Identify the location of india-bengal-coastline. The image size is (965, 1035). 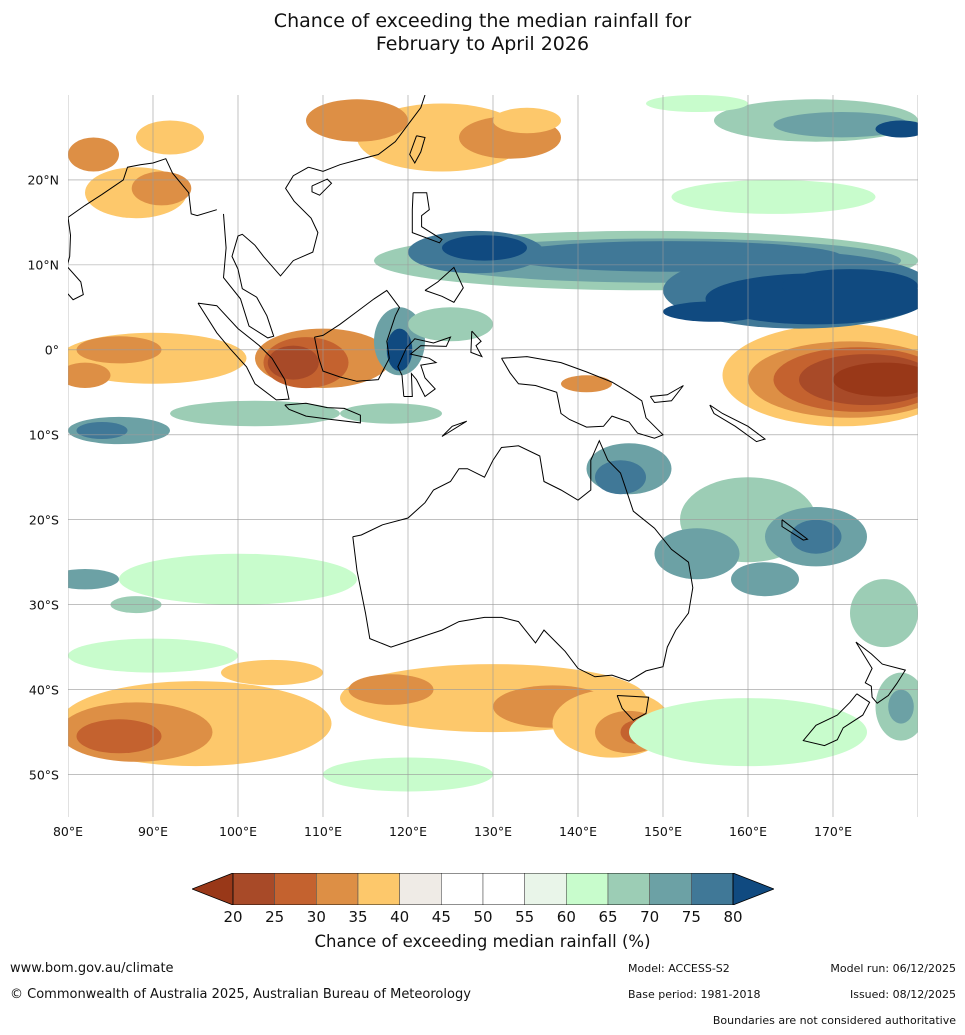
(142, 188).